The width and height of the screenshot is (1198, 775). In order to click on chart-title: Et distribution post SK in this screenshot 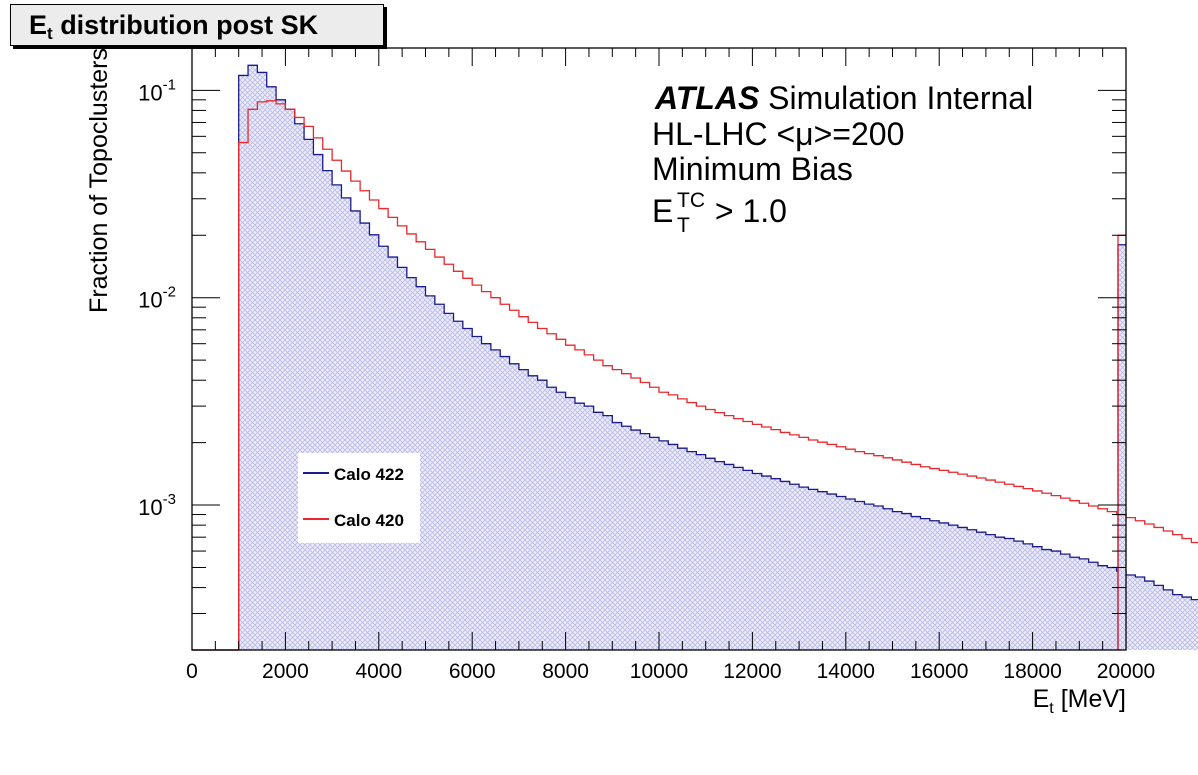, I will do `click(197, 25)`.